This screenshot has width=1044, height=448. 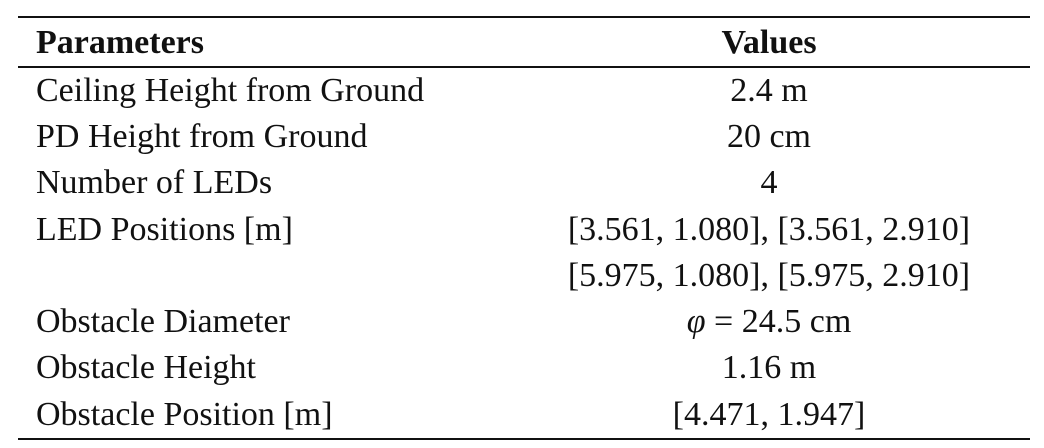 I want to click on top-rule, so click(x=524, y=17).